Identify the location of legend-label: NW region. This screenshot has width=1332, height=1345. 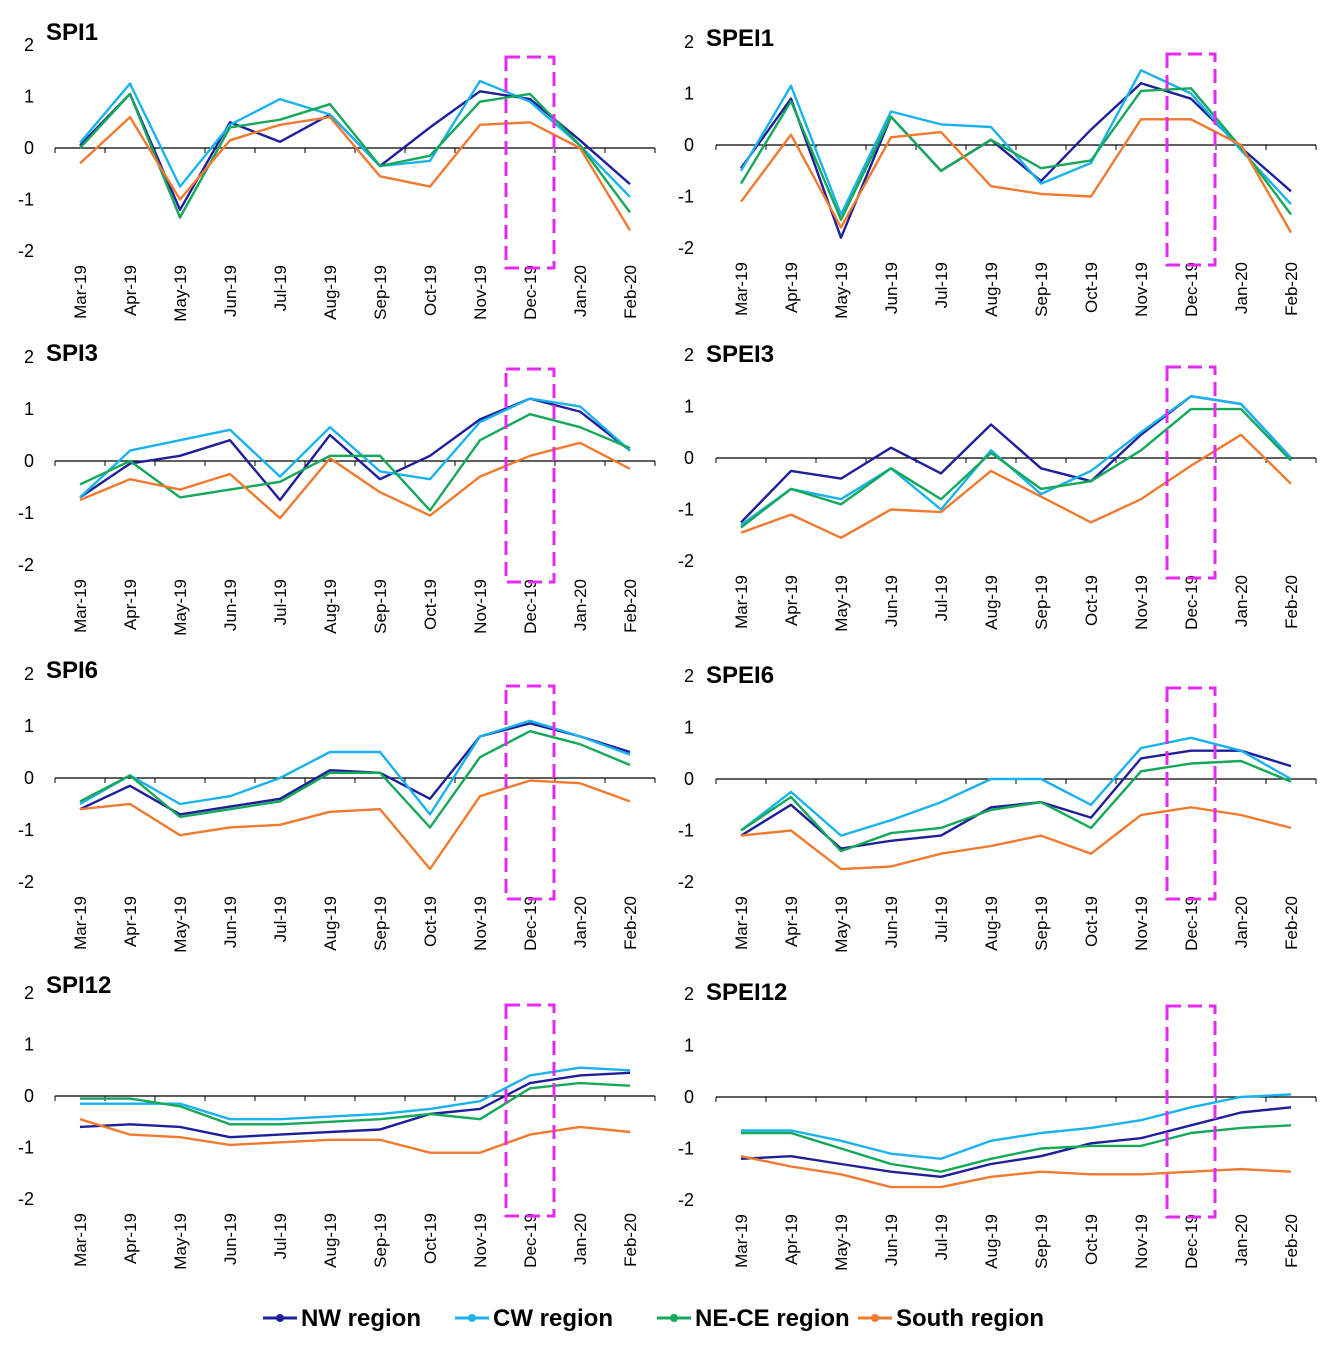
(361, 1318).